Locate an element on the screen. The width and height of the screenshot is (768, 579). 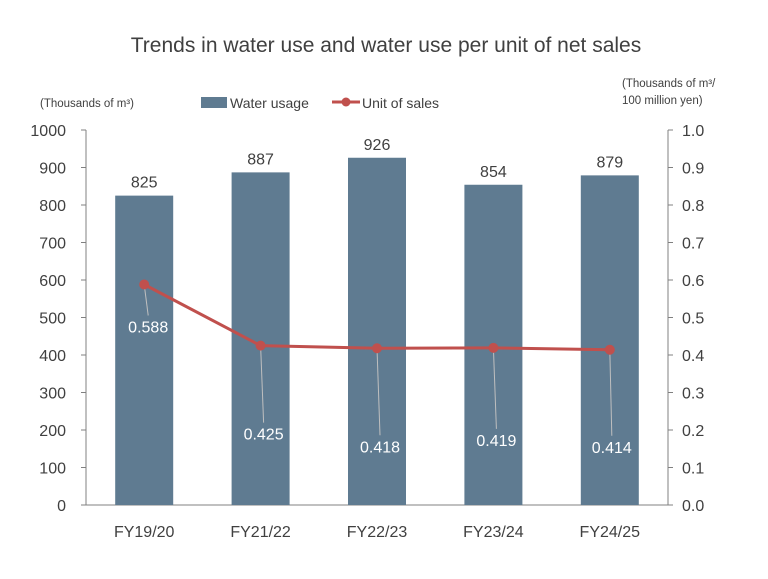
left-tick-label: 200 is located at coordinates (52, 431).